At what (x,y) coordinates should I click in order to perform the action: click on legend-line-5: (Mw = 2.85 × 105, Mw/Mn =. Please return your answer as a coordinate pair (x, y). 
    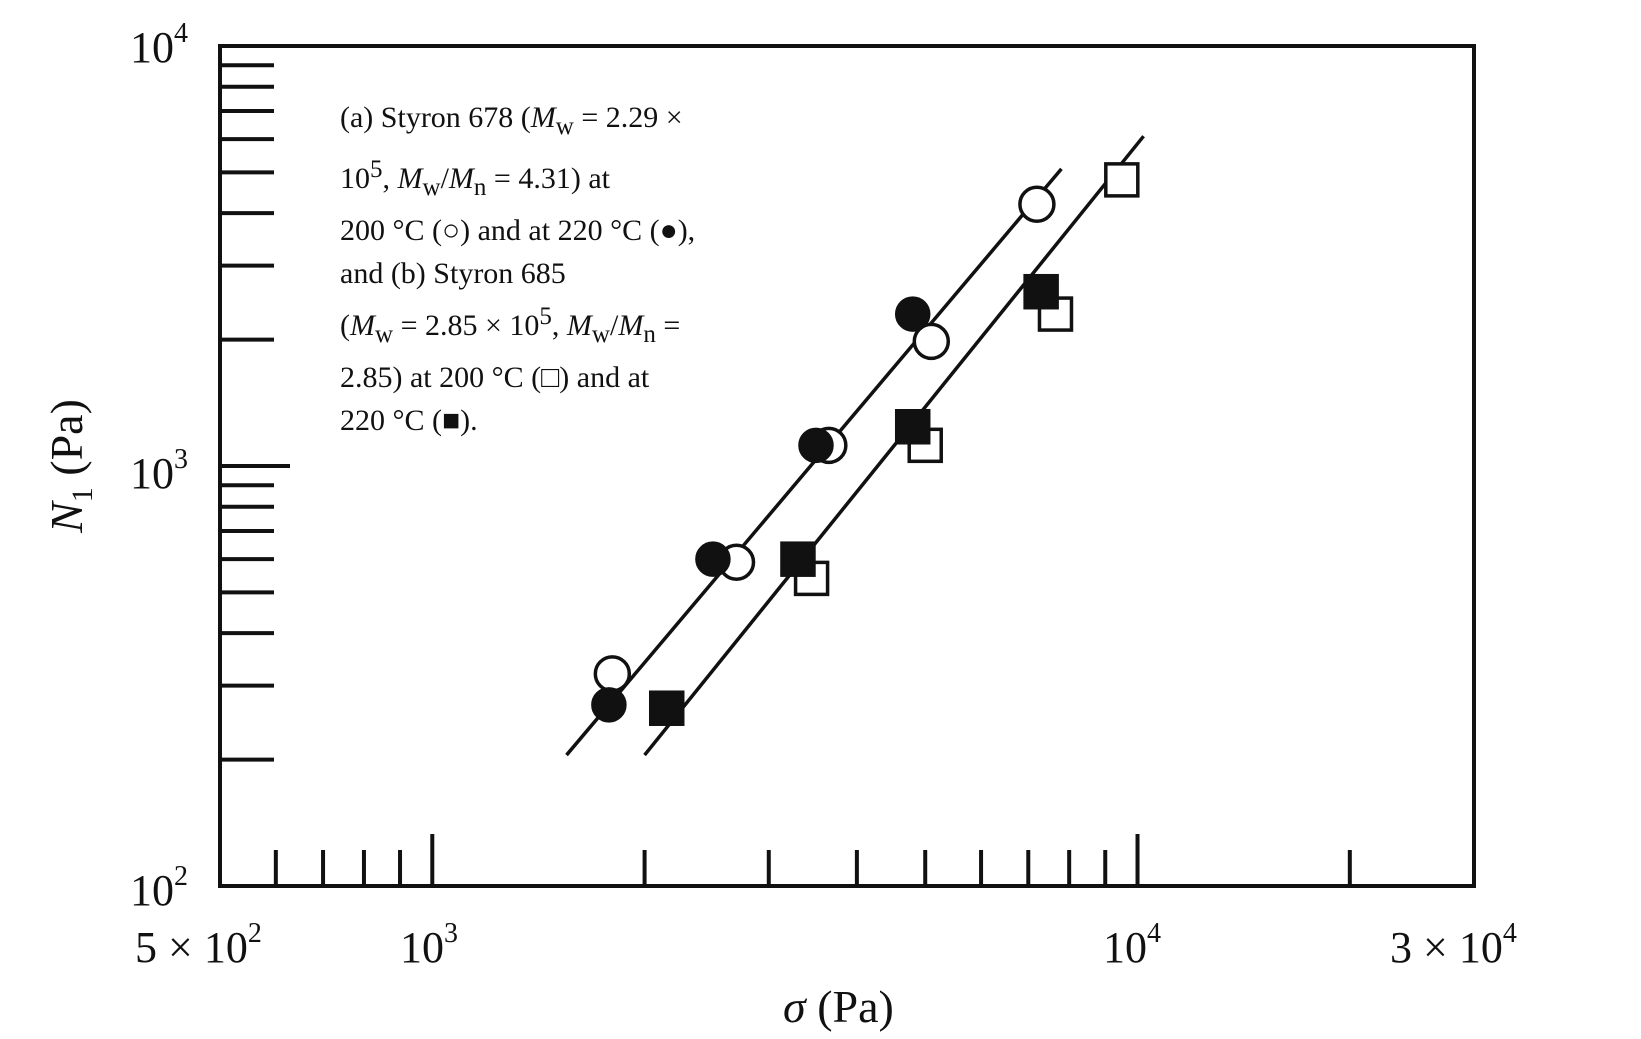
    Looking at the image, I should click on (510, 325).